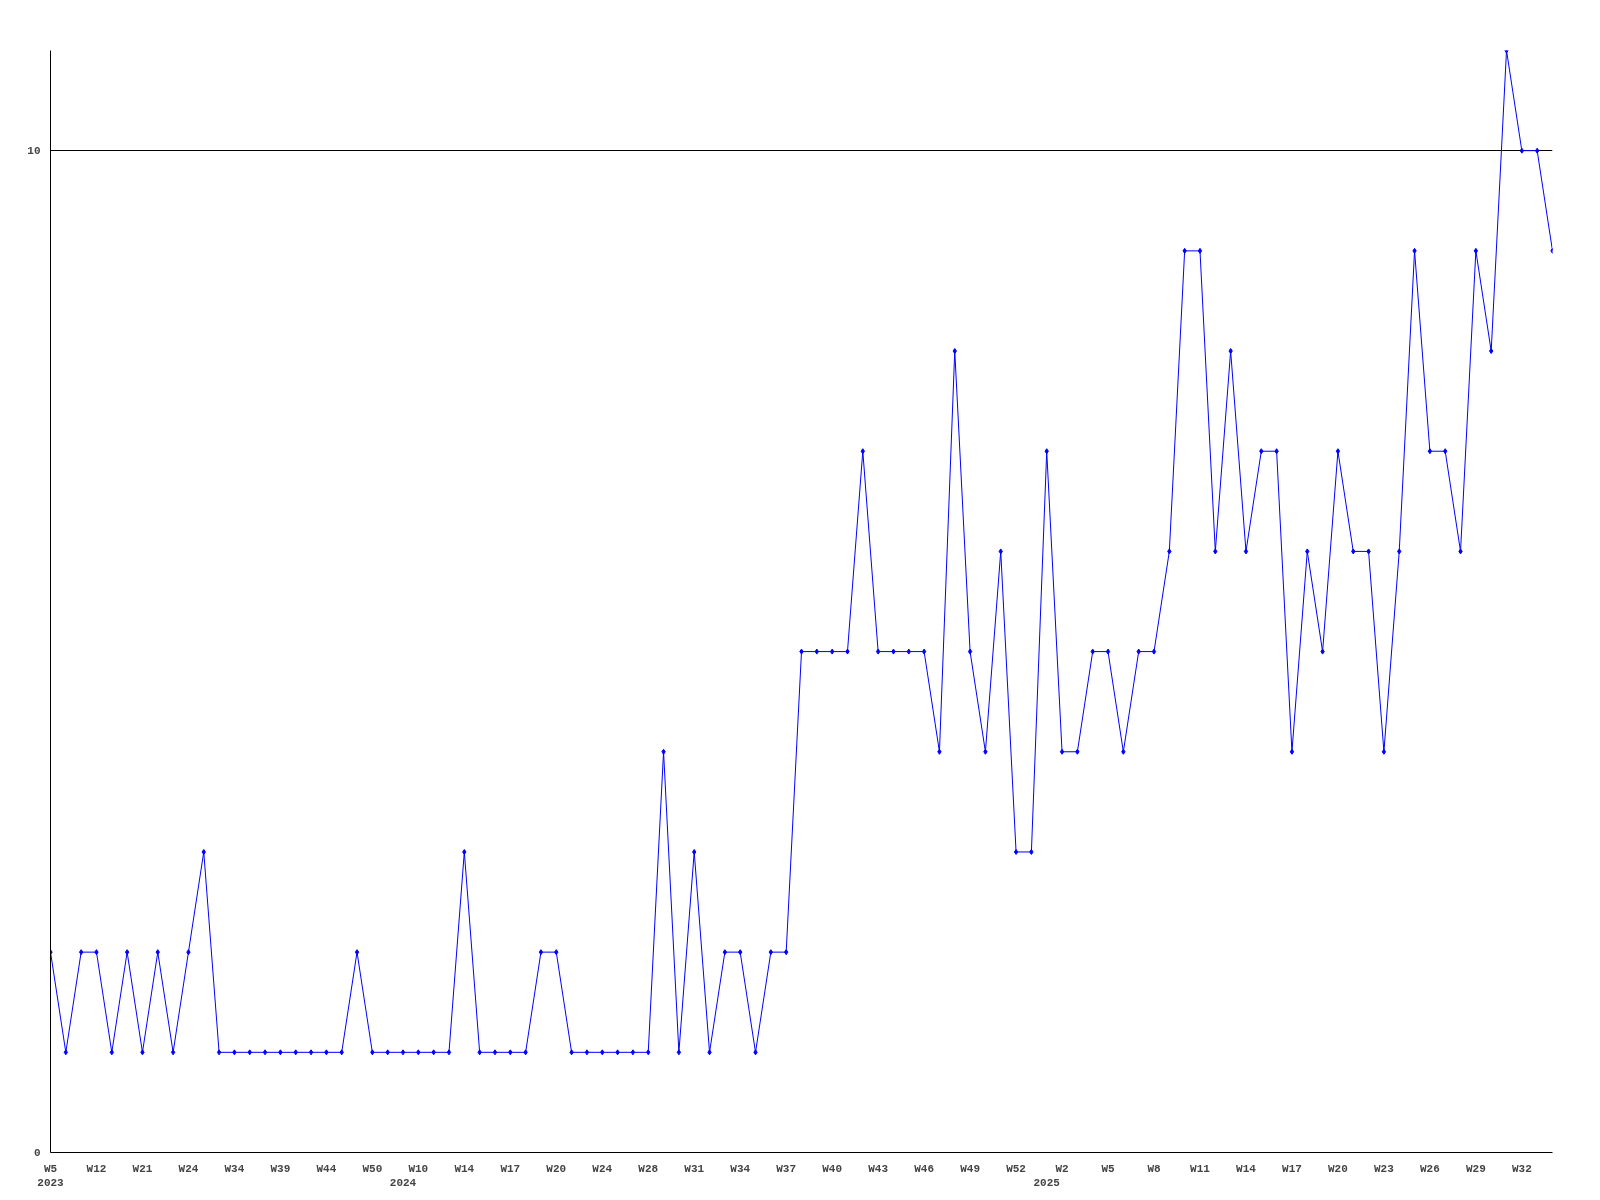 This screenshot has width=1600, height=1200. What do you see at coordinates (403, 1182) in the screenshot?
I see `x-tick-label: 2024` at bounding box center [403, 1182].